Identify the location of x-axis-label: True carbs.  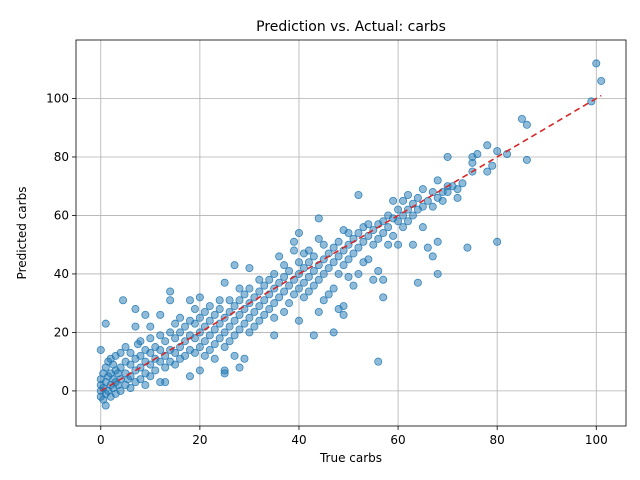
(350, 458).